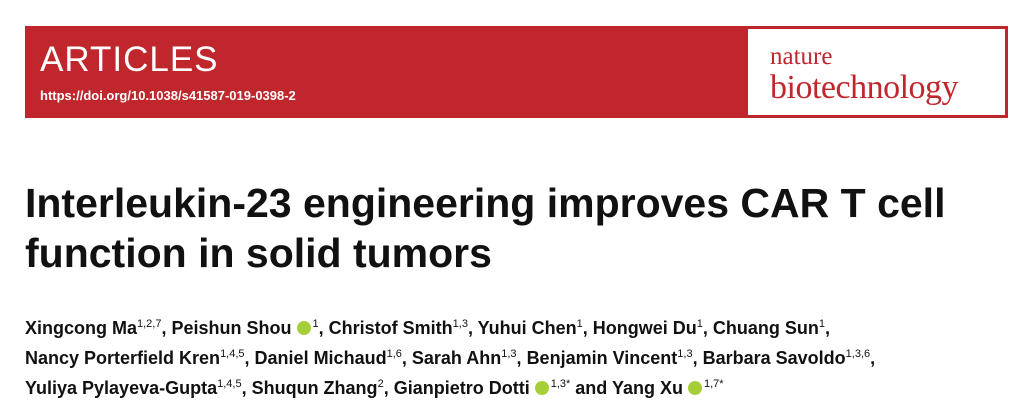  What do you see at coordinates (380, 384) in the screenshot?
I see `affiliation: 2` at bounding box center [380, 384].